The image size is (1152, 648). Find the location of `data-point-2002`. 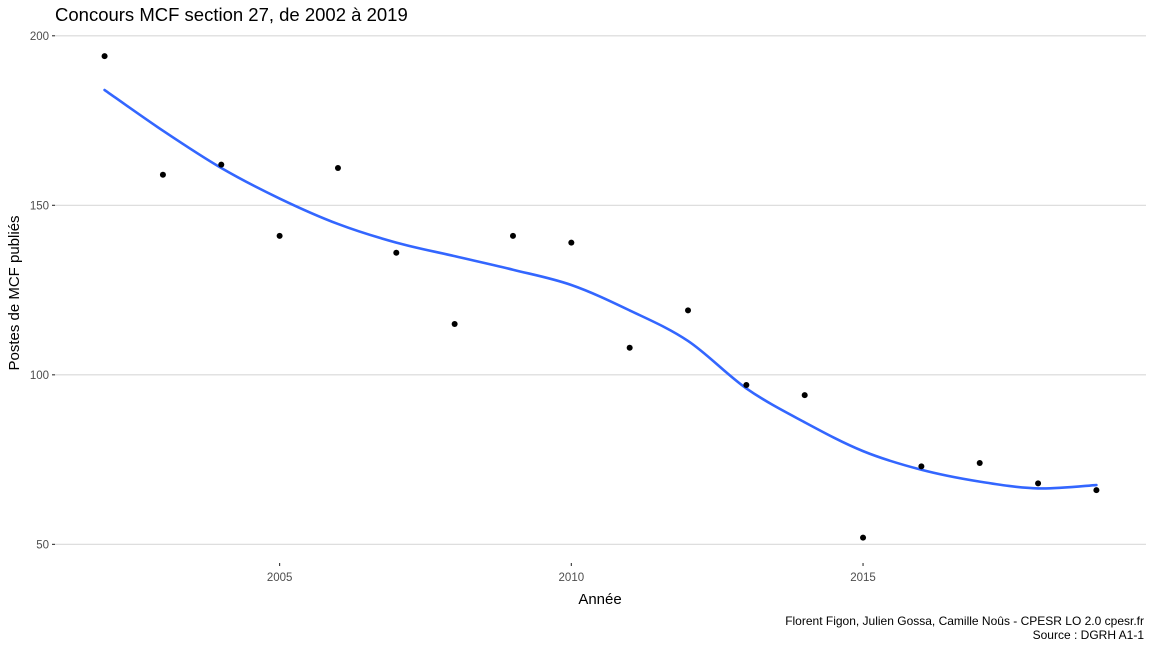

data-point-2002 is located at coordinates (104, 56).